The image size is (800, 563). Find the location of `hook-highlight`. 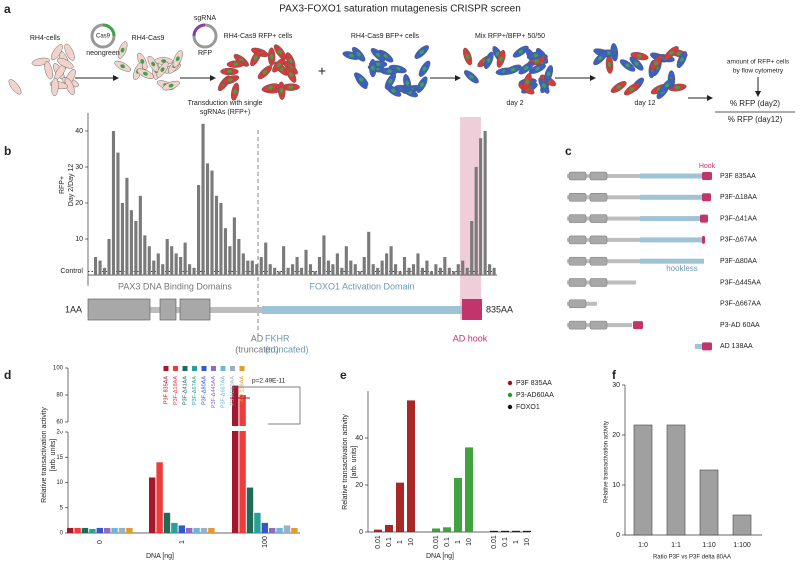

hook-highlight is located at coordinates (470, 218).